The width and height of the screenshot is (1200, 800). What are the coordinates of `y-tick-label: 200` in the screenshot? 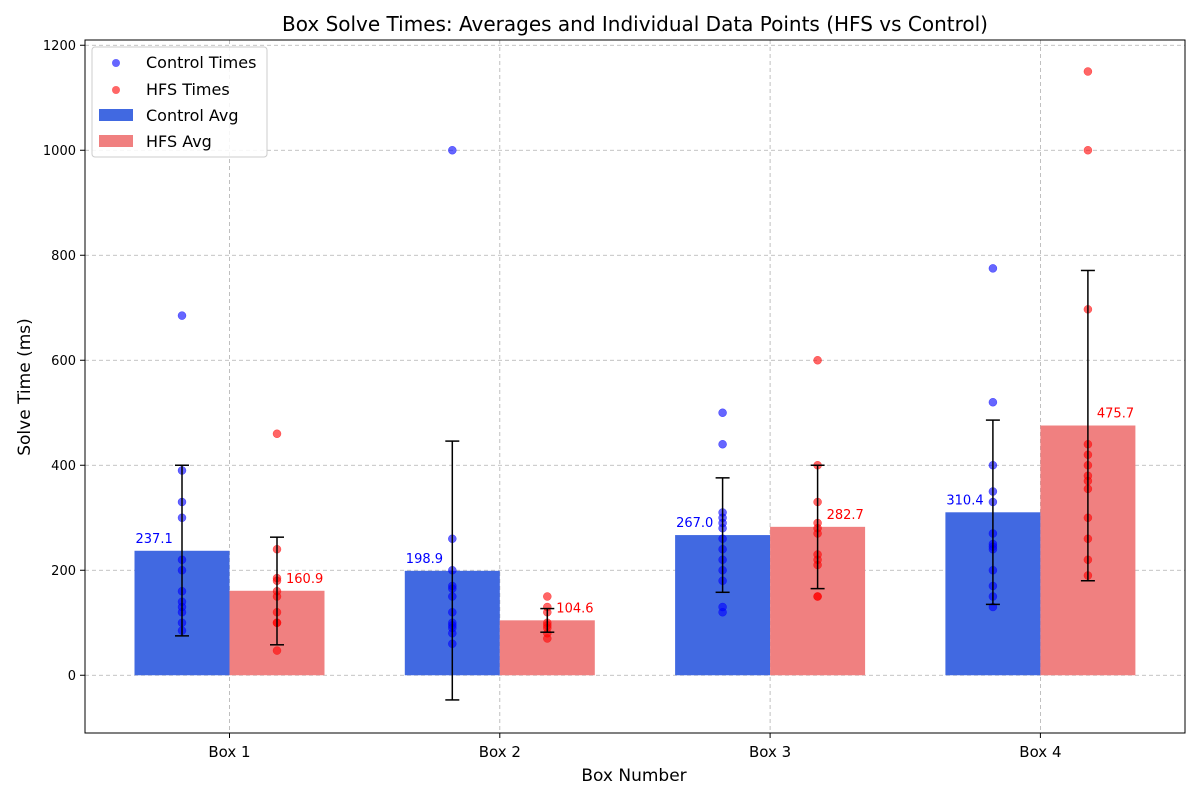 It's located at (63, 571).